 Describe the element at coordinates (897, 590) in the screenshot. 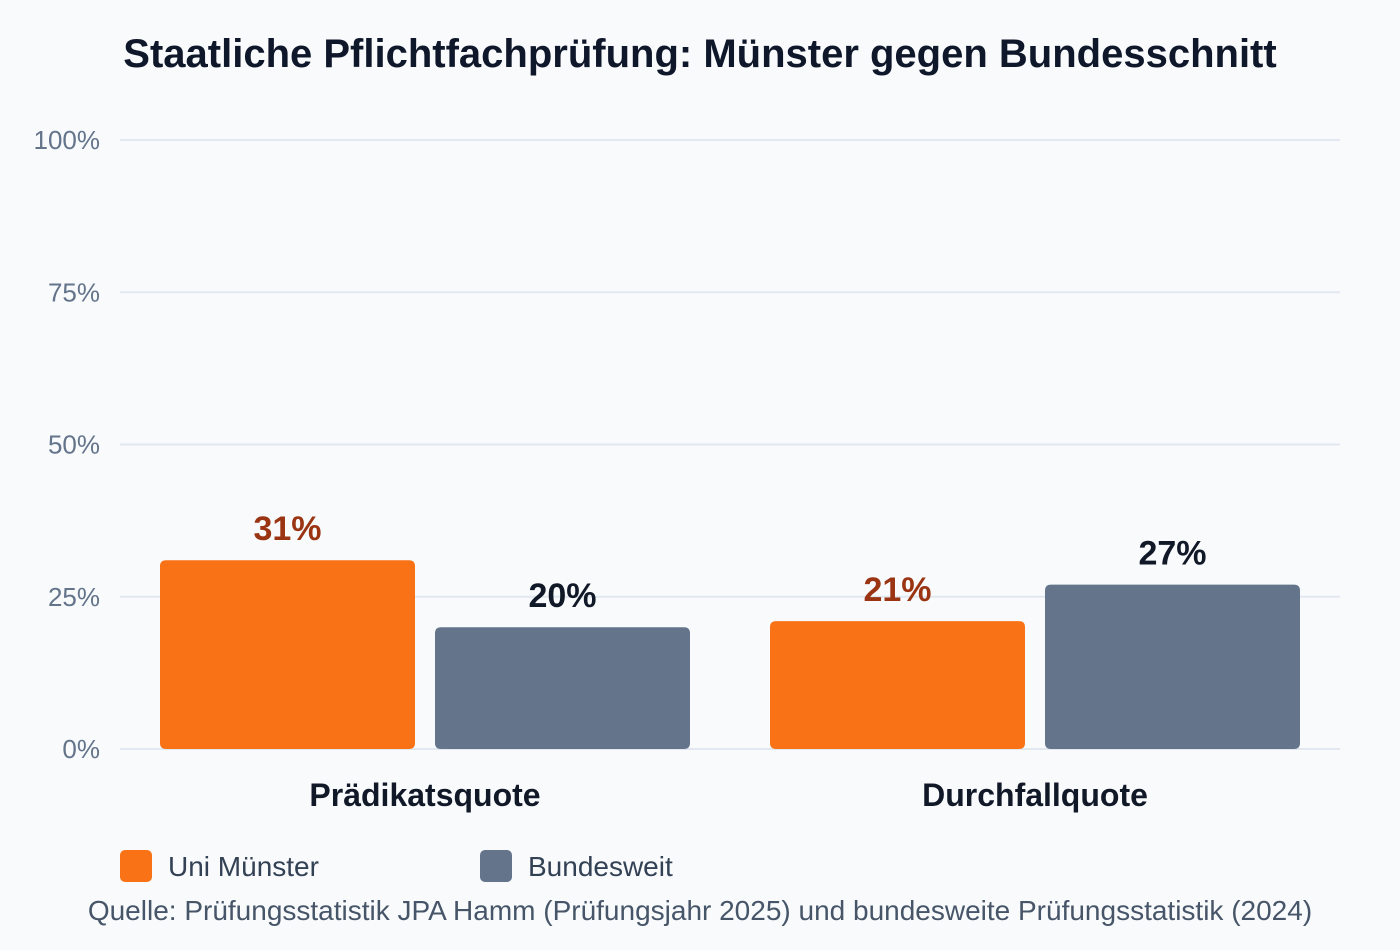

I see `value-label-uni-muenster-1: 21%` at that location.